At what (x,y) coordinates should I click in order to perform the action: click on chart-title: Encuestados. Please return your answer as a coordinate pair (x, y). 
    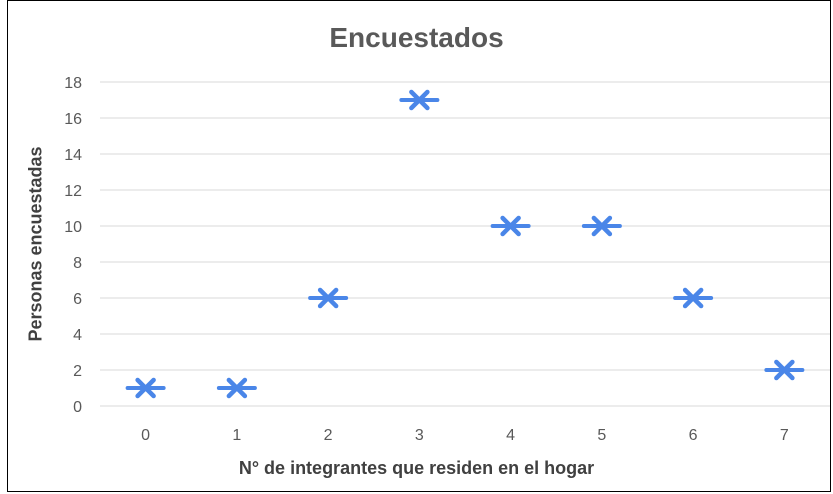
    Looking at the image, I should click on (416, 37).